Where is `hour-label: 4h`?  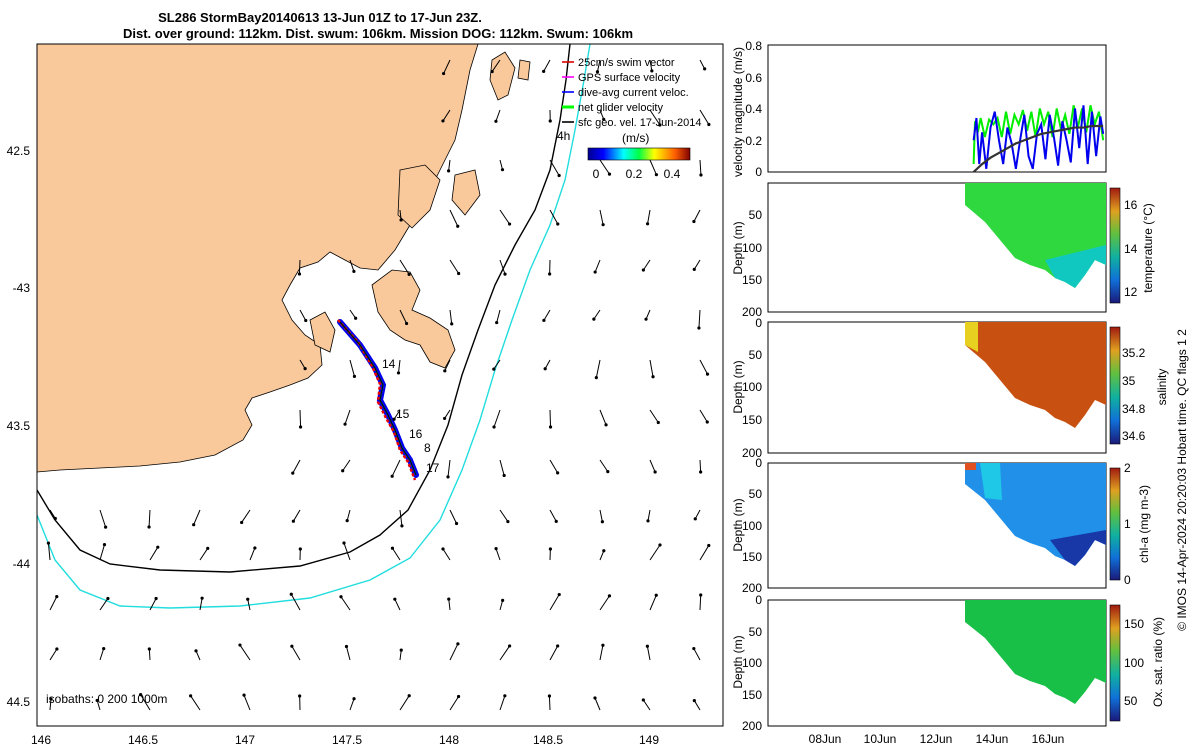
hour-label: 4h is located at coordinates (563, 136).